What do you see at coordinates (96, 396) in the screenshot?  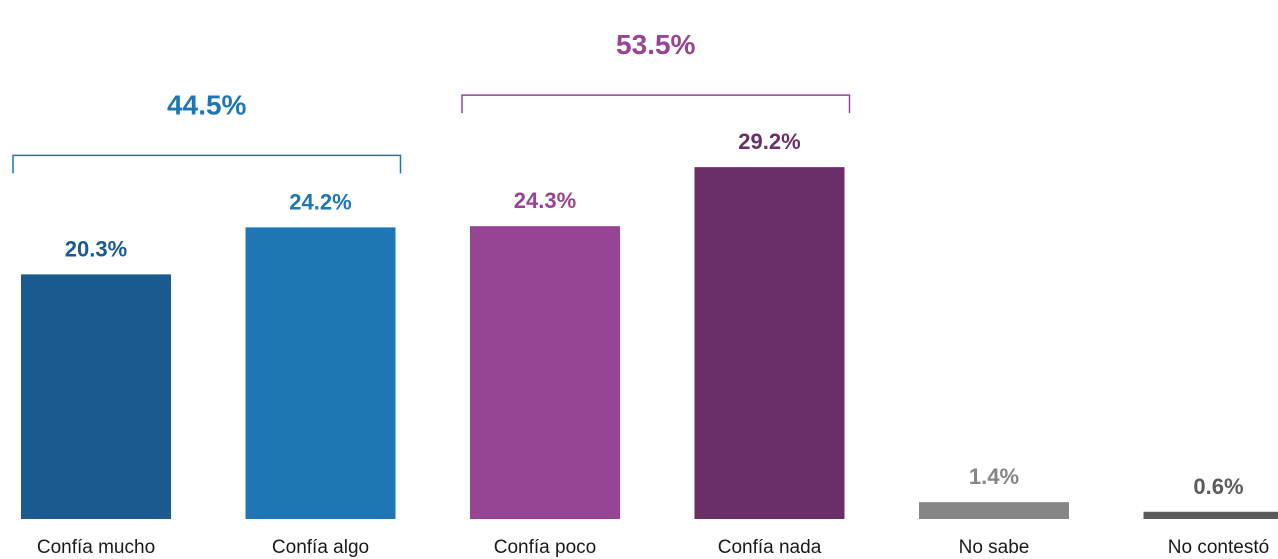 I see `bar-confia-mucho` at bounding box center [96, 396].